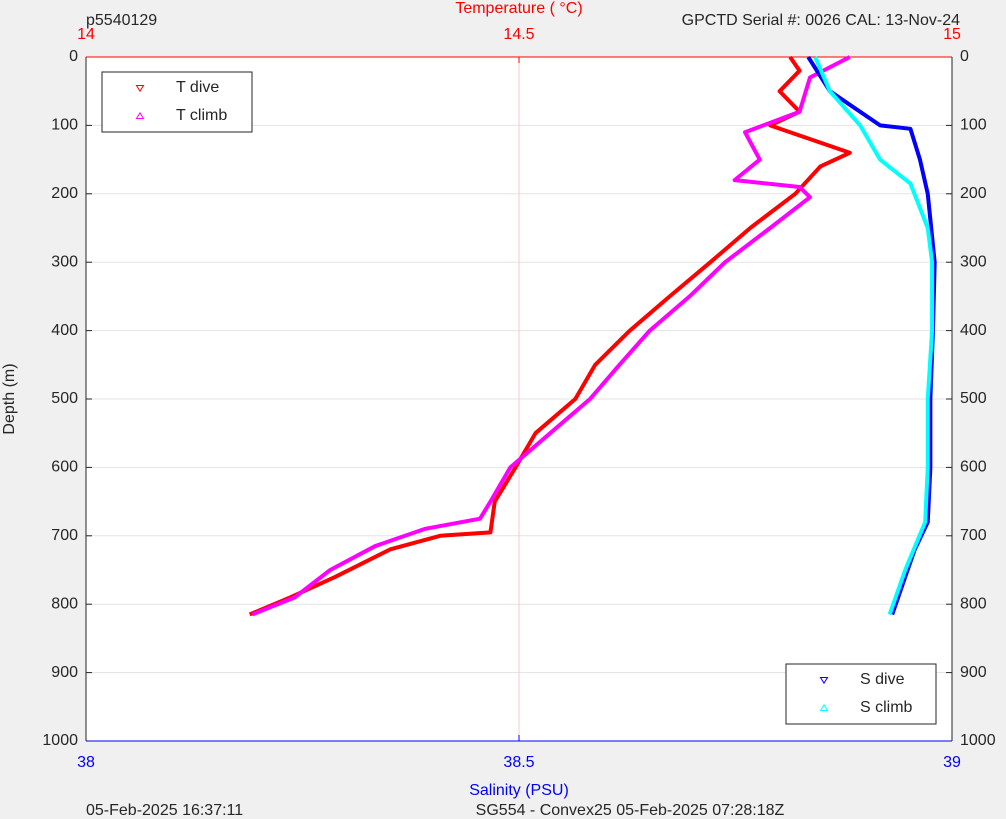  What do you see at coordinates (978, 740) in the screenshot?
I see `y-tick-label-right: 1000` at bounding box center [978, 740].